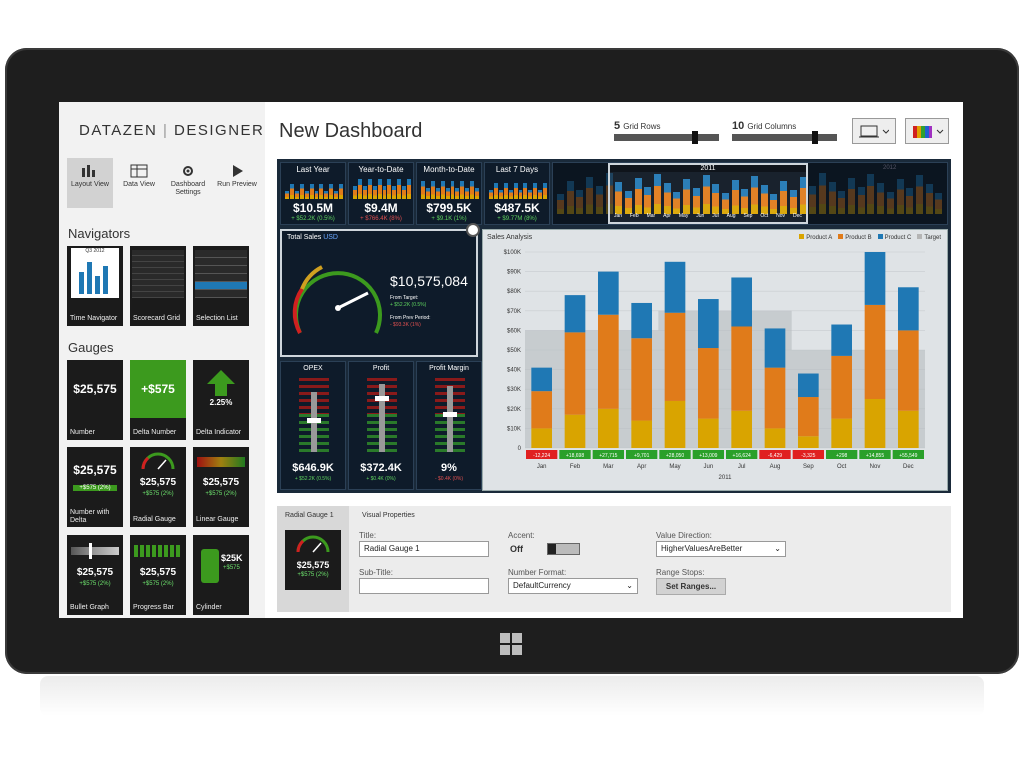 This screenshot has height=768, width=1024. What do you see at coordinates (772, 126) in the screenshot?
I see `grid-cols-label: Grid Columns` at bounding box center [772, 126].